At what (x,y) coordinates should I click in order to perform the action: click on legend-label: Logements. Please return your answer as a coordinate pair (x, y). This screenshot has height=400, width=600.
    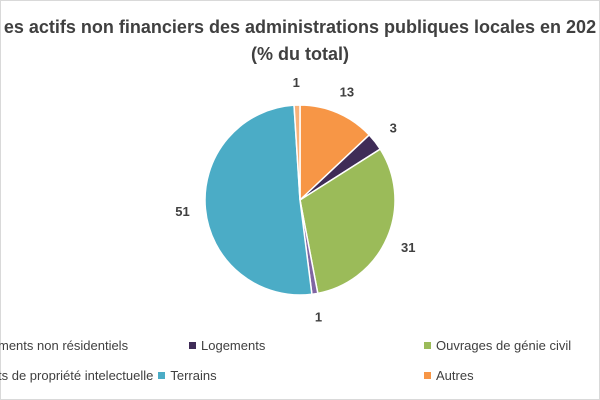
    Looking at the image, I should click on (233, 345).